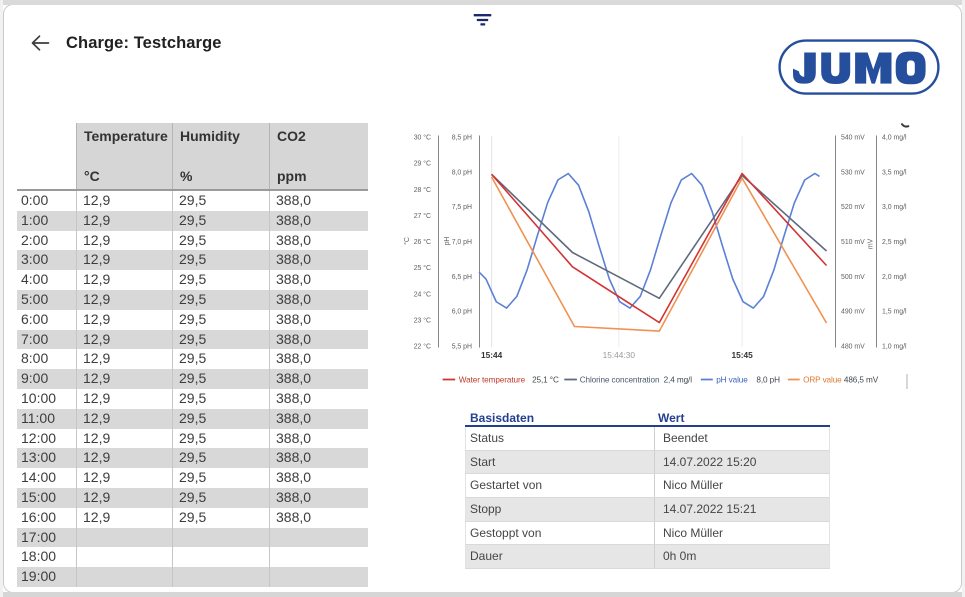  What do you see at coordinates (853, 312) in the screenshot?
I see `svg-text: 490 mV` at bounding box center [853, 312].